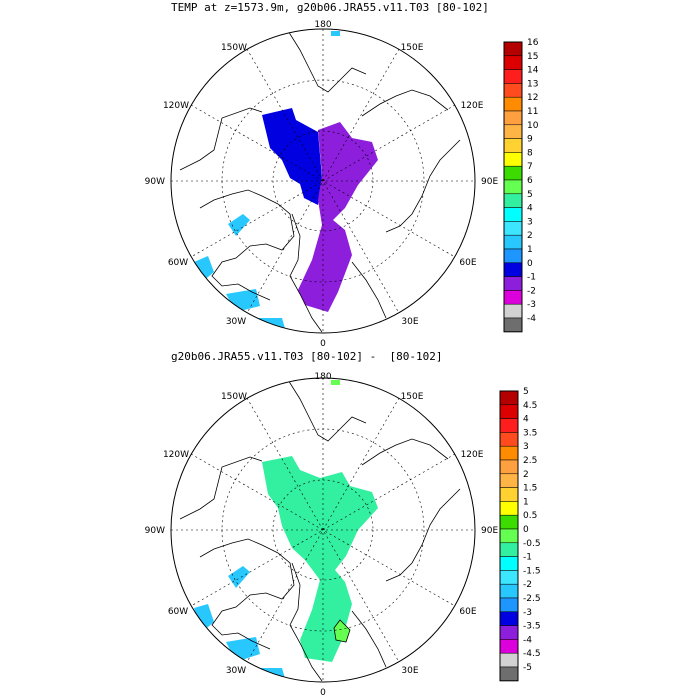 The height and width of the screenshot is (700, 700). What do you see at coordinates (527, 668) in the screenshot?
I see `colorbar-label: -5` at bounding box center [527, 668].